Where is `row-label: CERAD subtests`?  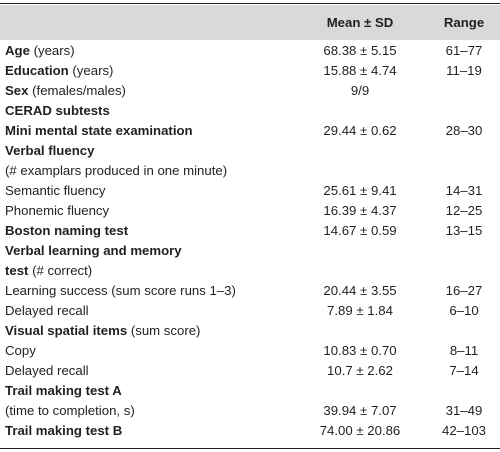
row-label: CERAD subtests is located at coordinates (57, 111).